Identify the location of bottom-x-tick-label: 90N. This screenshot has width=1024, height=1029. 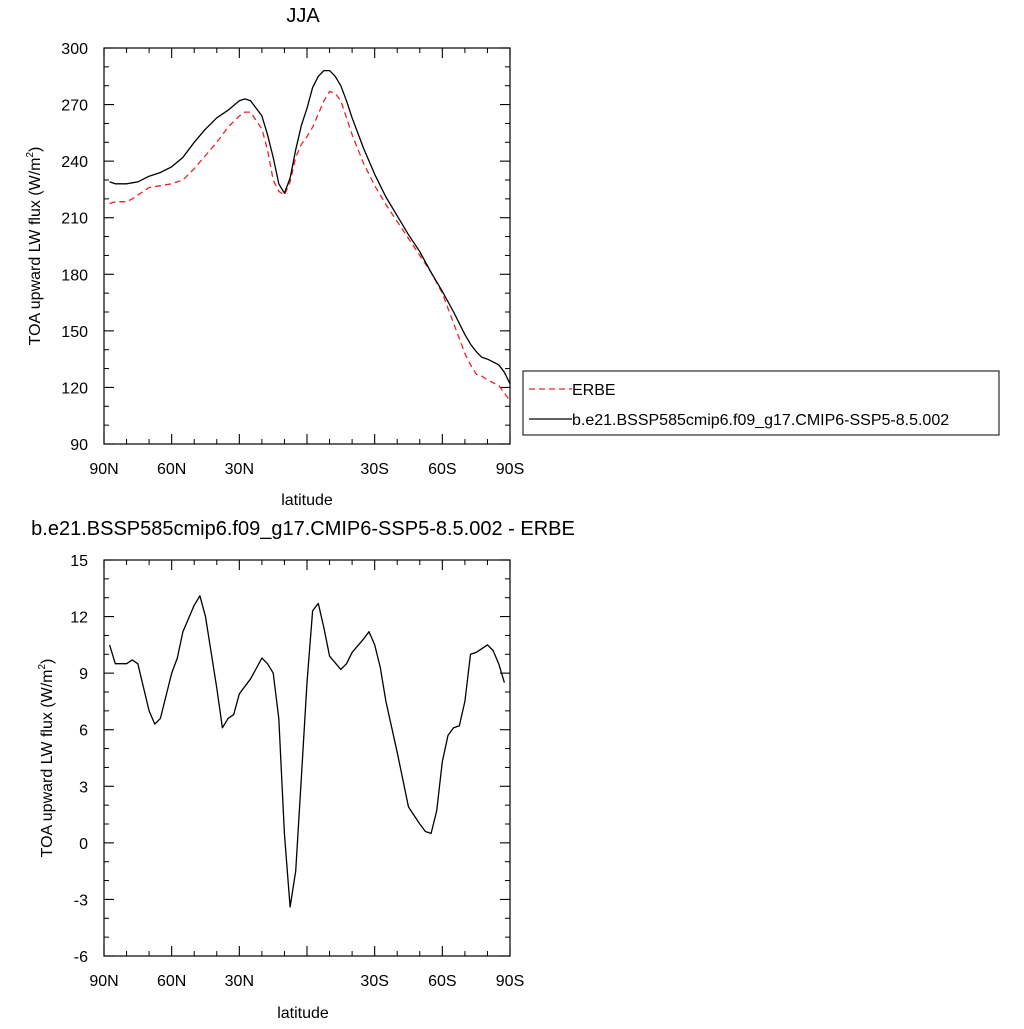
(103, 981).